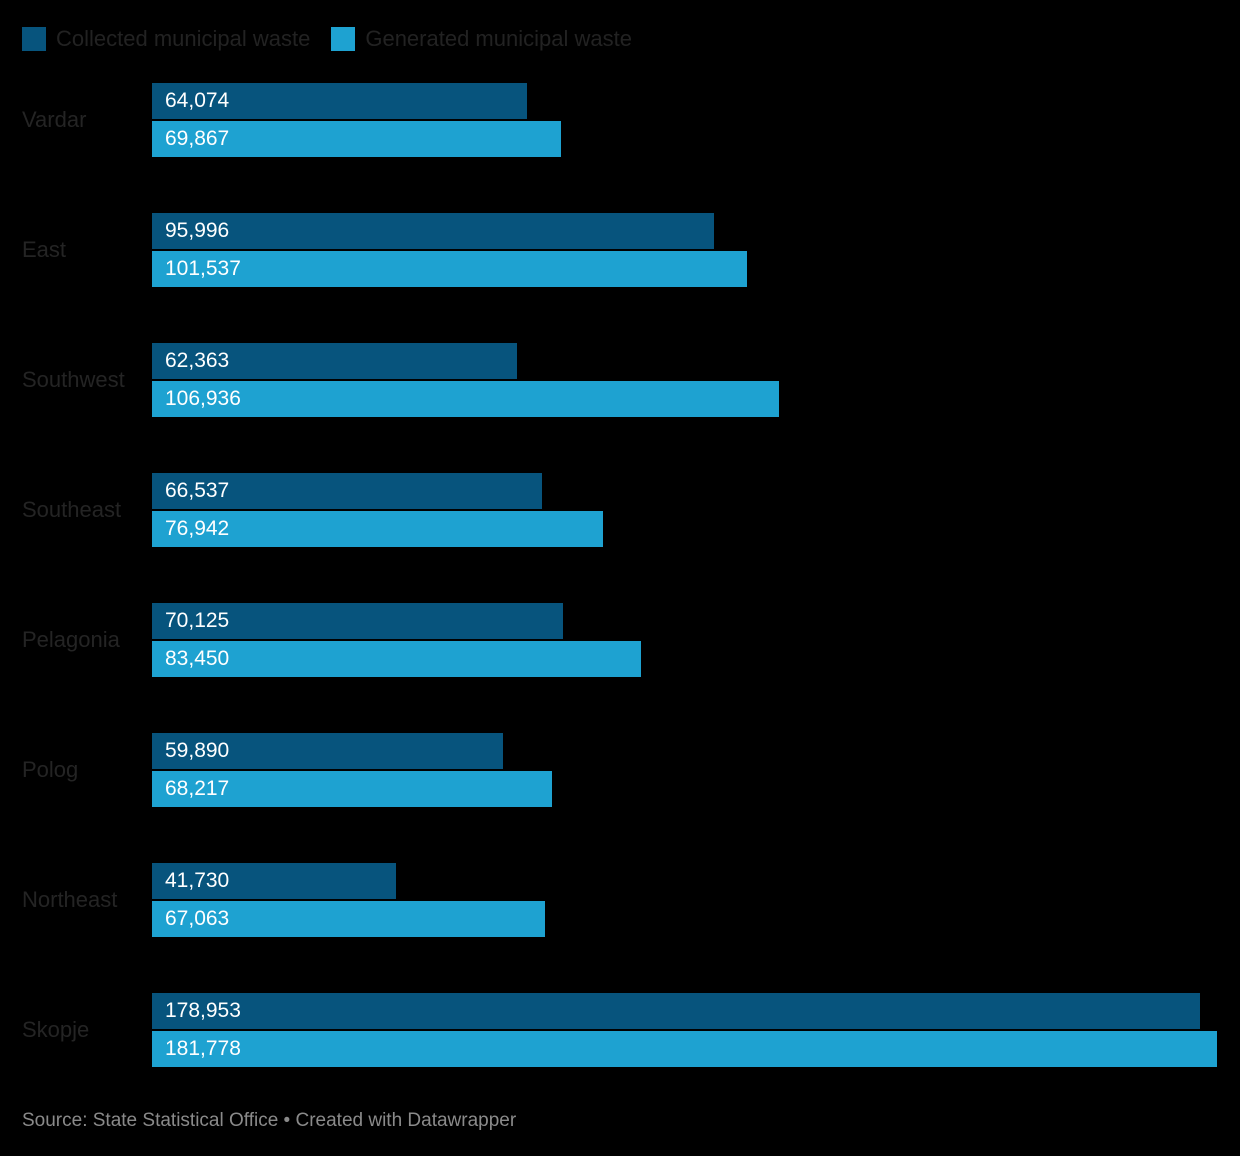  What do you see at coordinates (684, 640) in the screenshot?
I see `bar-group: 70,125 83,450` at bounding box center [684, 640].